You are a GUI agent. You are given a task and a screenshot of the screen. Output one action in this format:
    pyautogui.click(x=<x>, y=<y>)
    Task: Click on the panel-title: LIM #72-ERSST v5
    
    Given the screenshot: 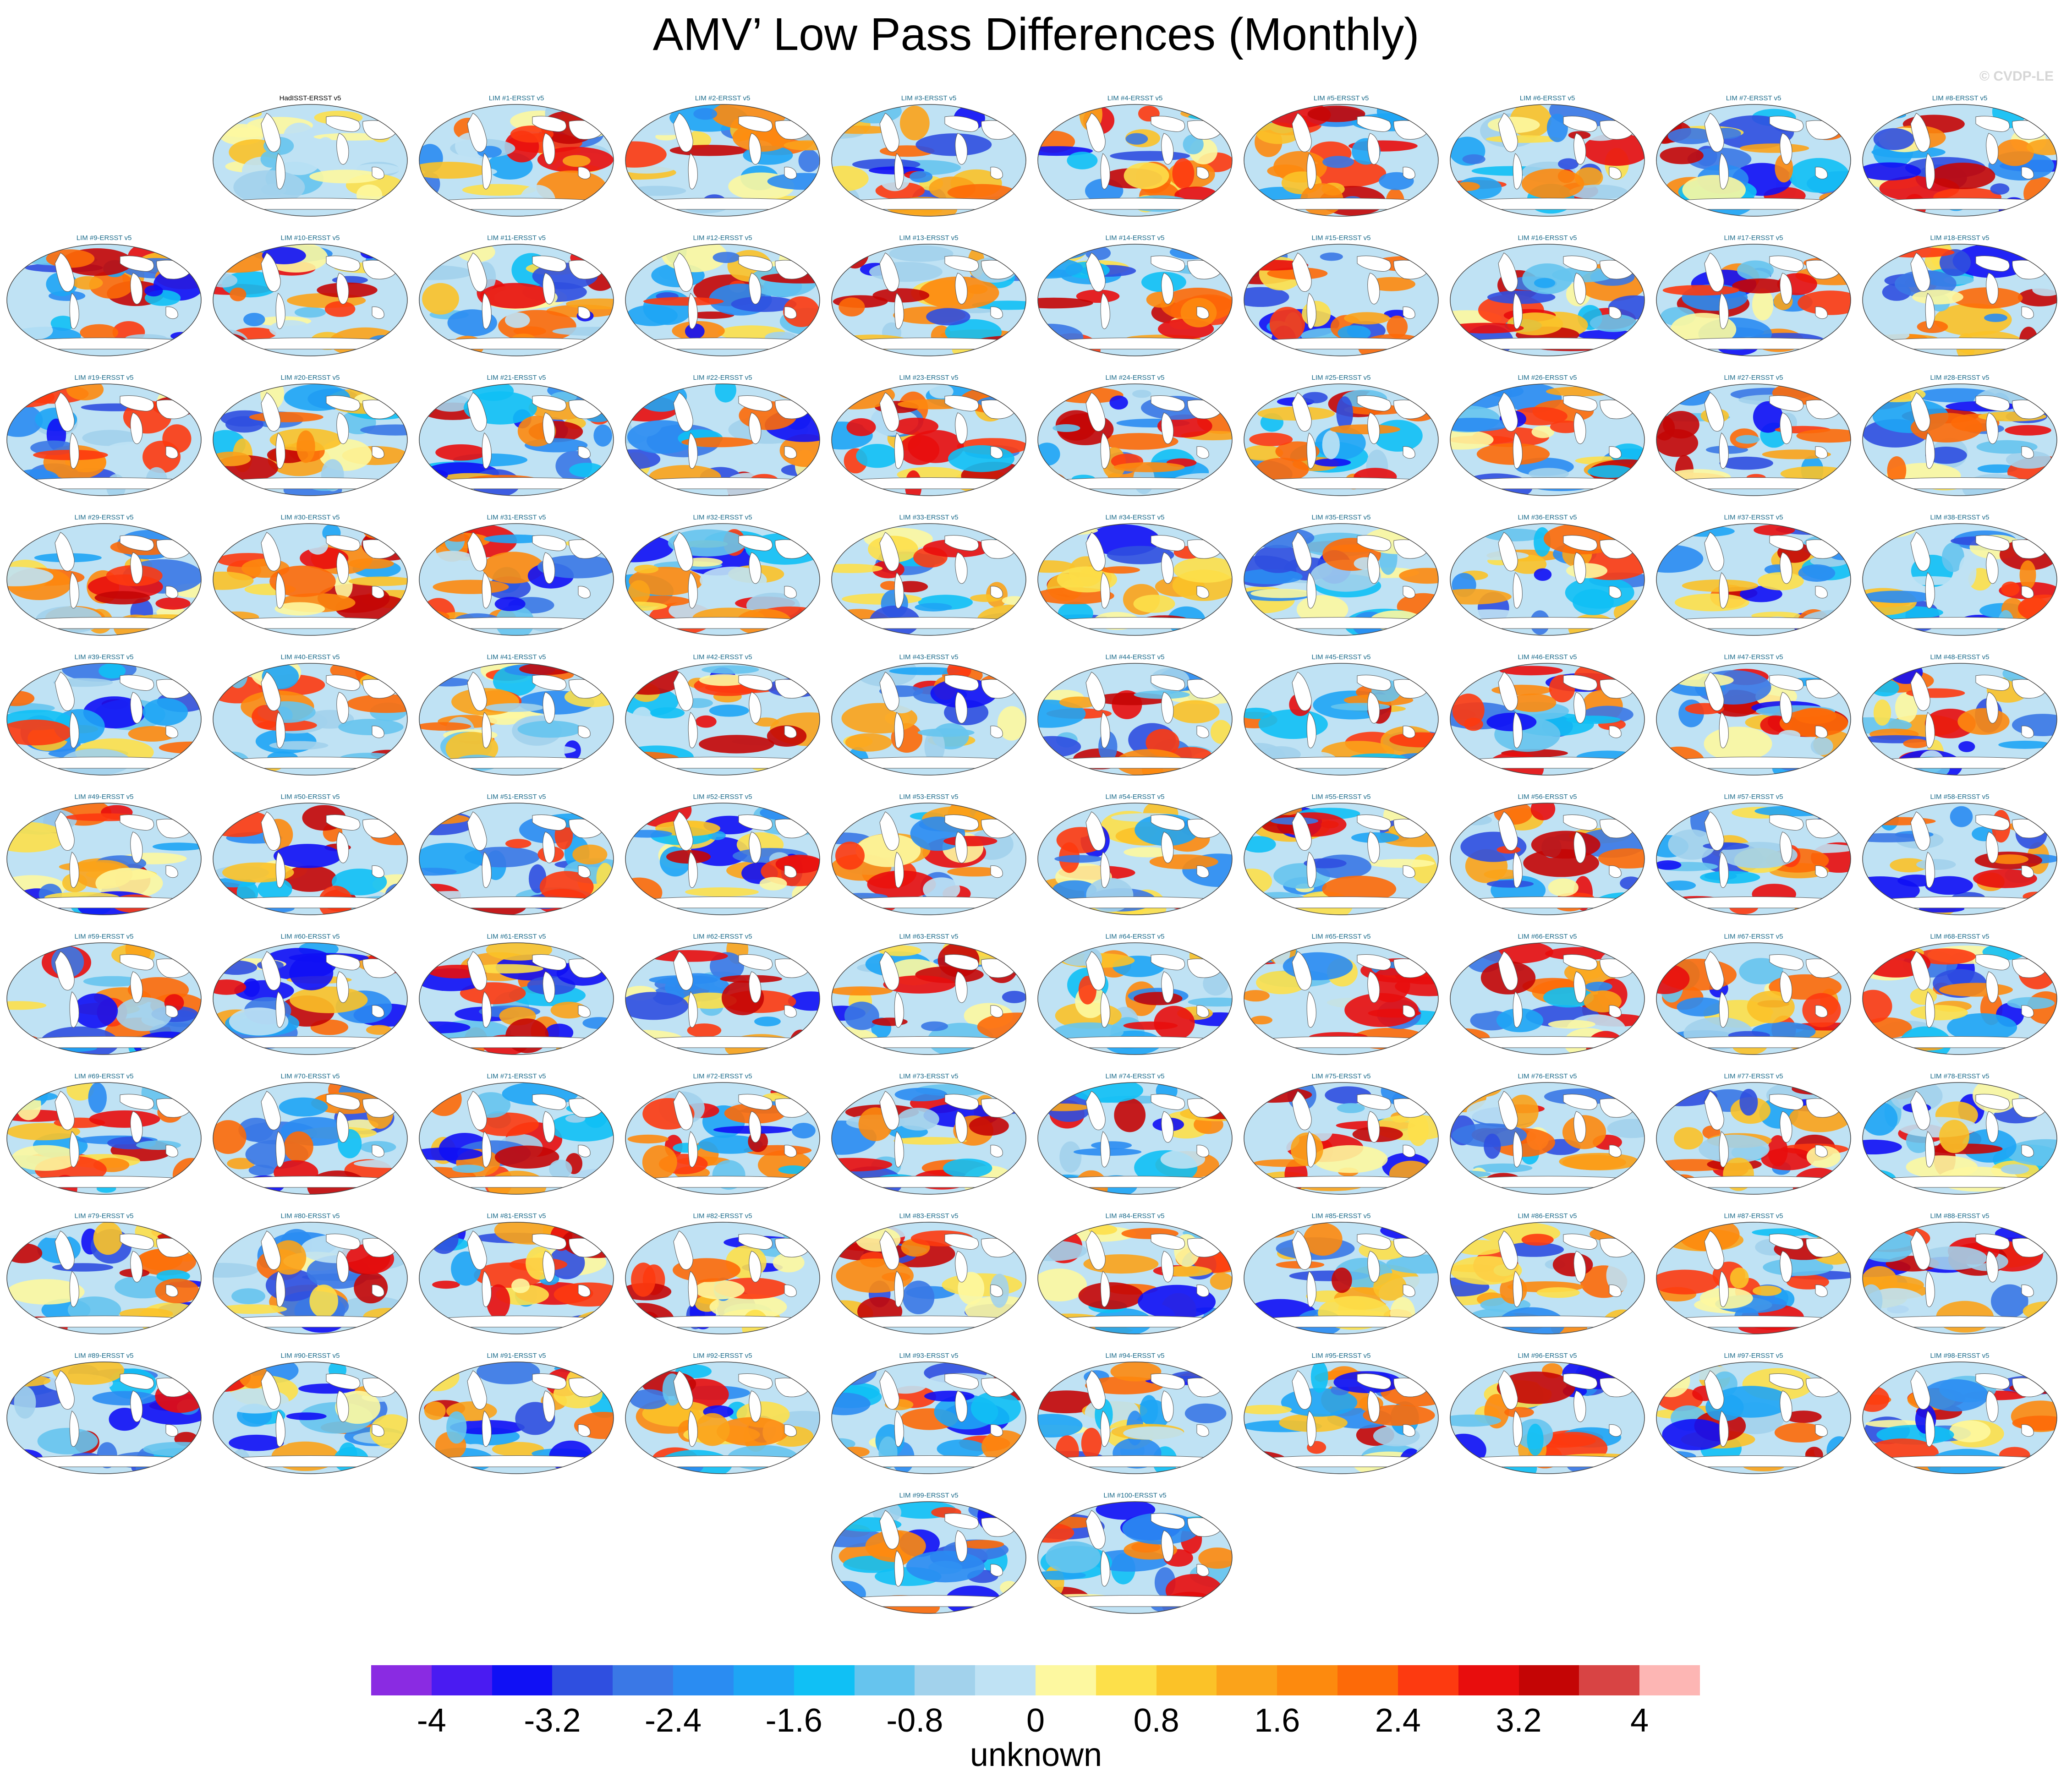 What is the action you would take?
    pyautogui.click(x=723, y=1076)
    